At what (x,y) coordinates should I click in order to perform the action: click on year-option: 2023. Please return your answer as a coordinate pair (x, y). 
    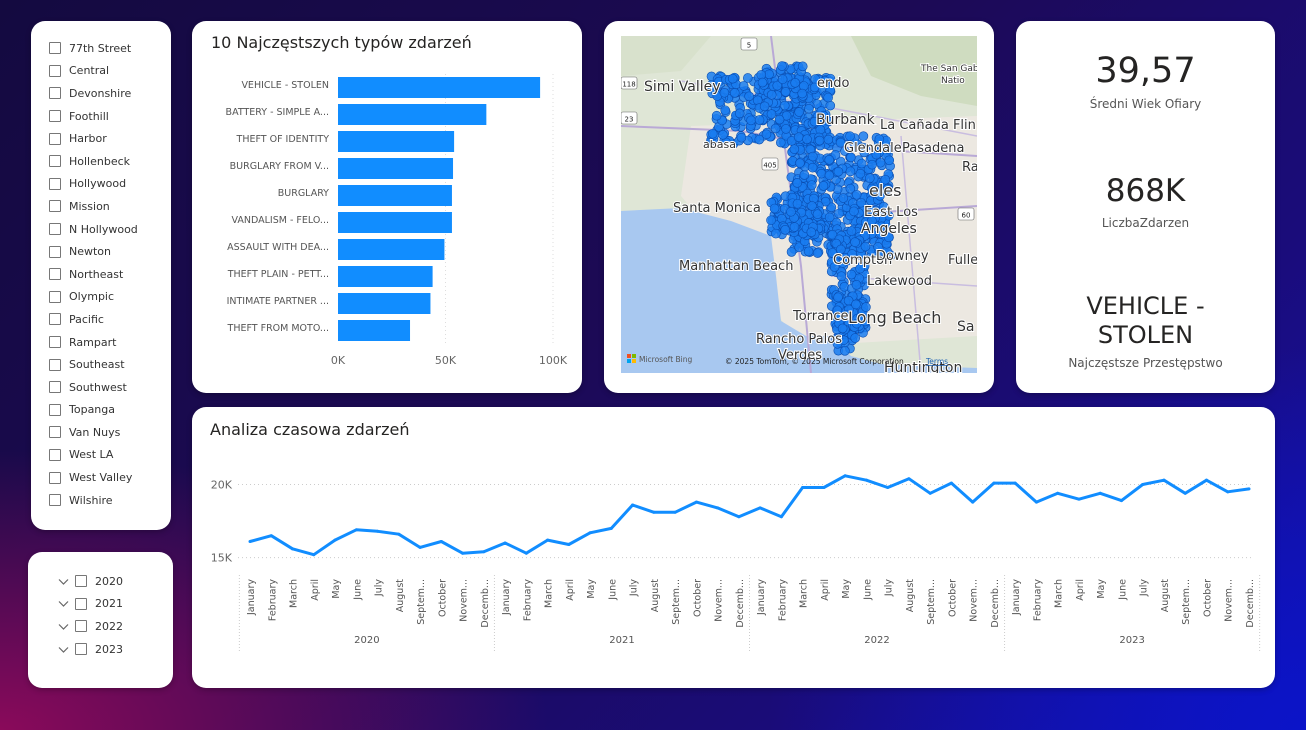
    Looking at the image, I should click on (90, 649).